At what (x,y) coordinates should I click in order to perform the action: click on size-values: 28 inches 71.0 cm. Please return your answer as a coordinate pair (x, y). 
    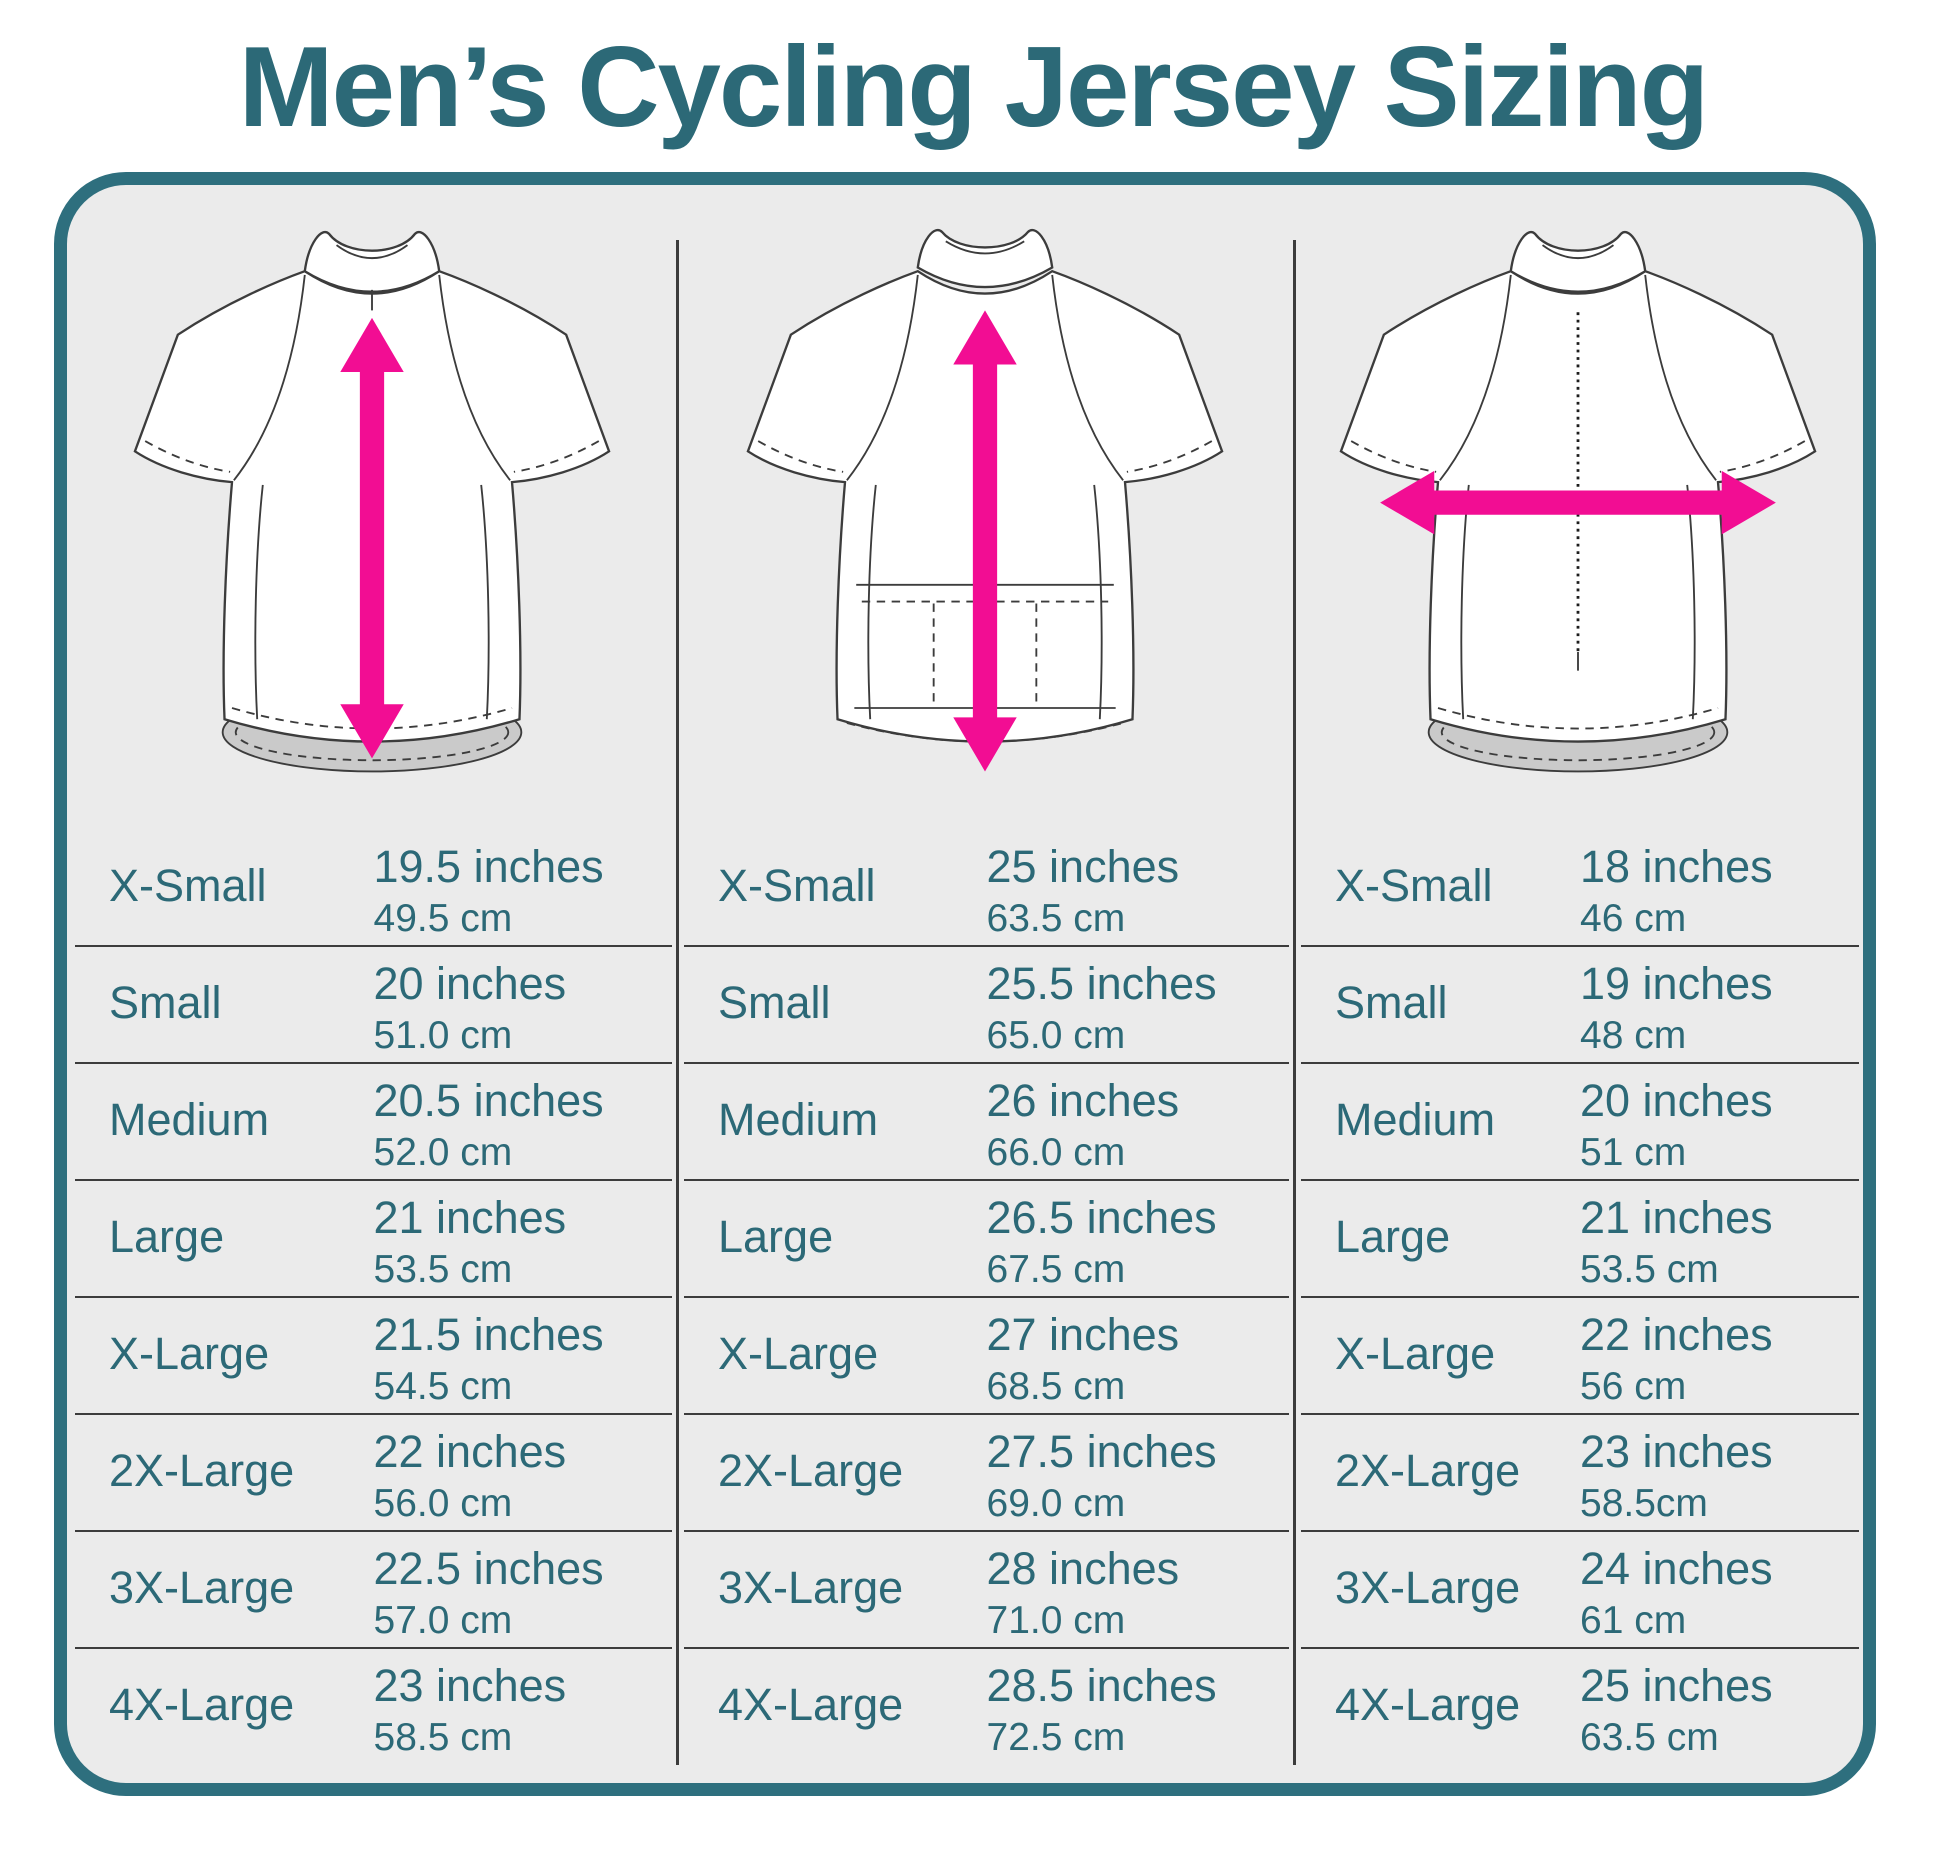
    Looking at the image, I should click on (1083, 1593).